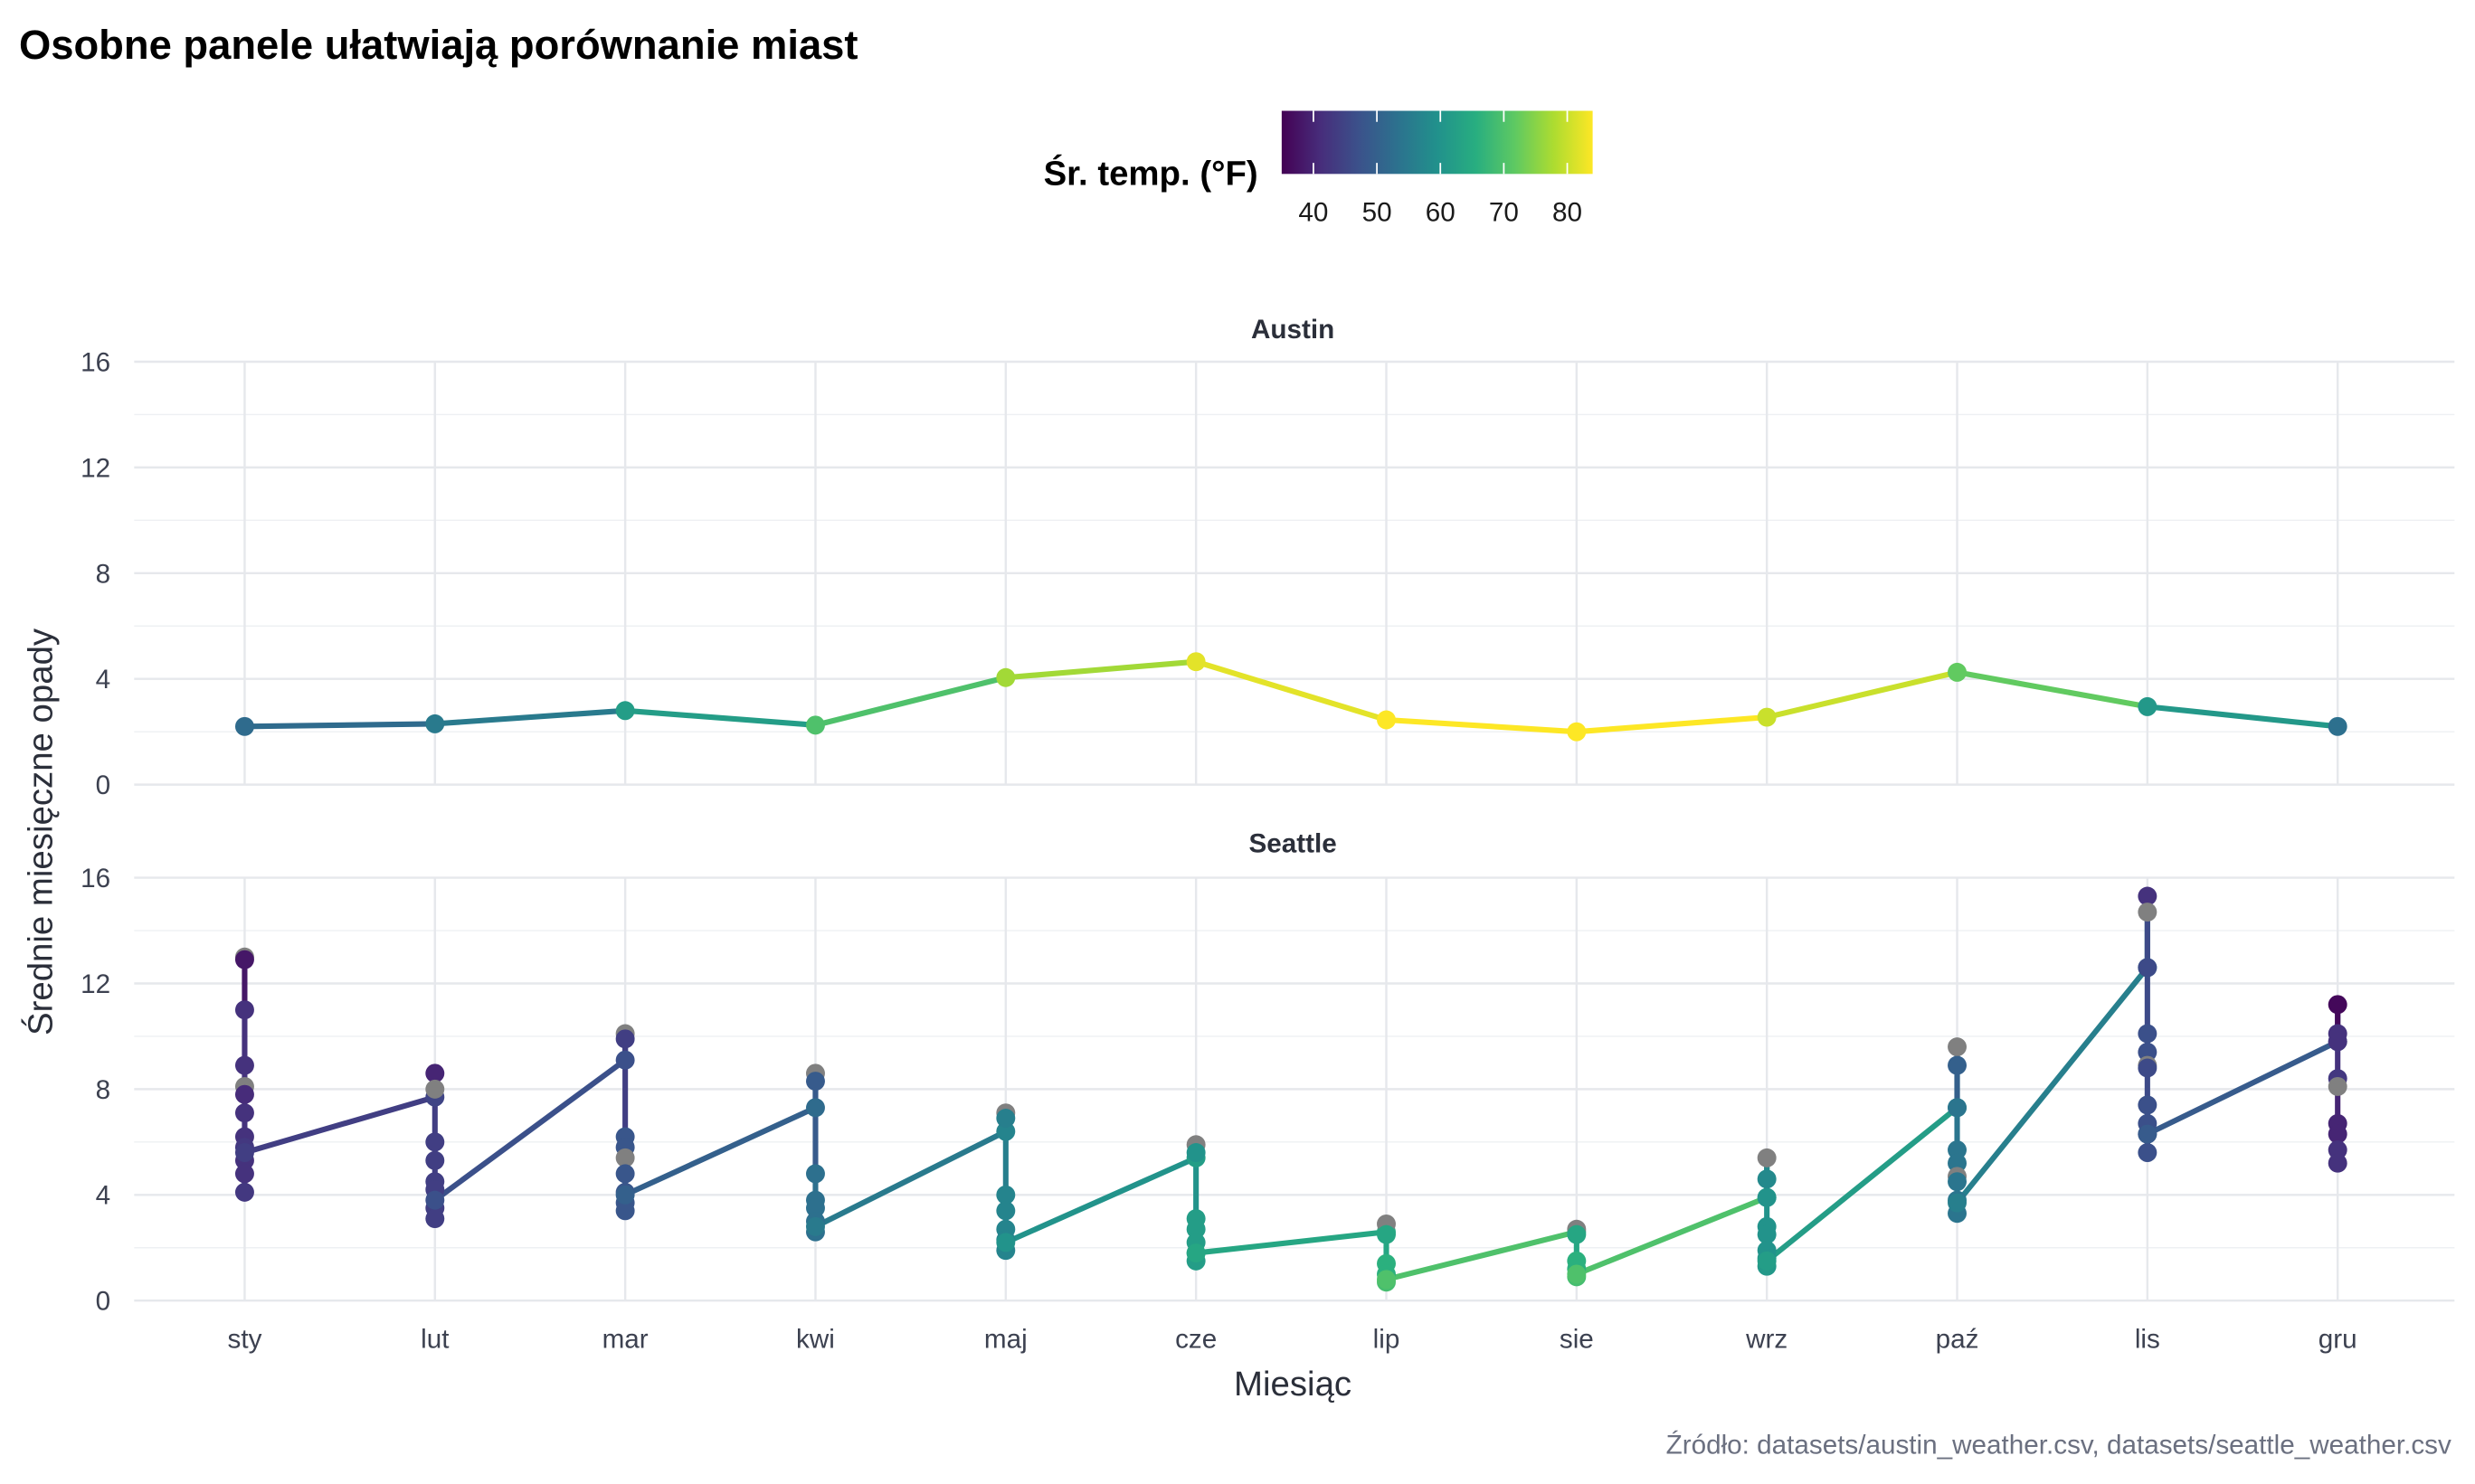 The image size is (2475, 1484). I want to click on legend-title: Śr. temp. (°F), so click(1151, 174).